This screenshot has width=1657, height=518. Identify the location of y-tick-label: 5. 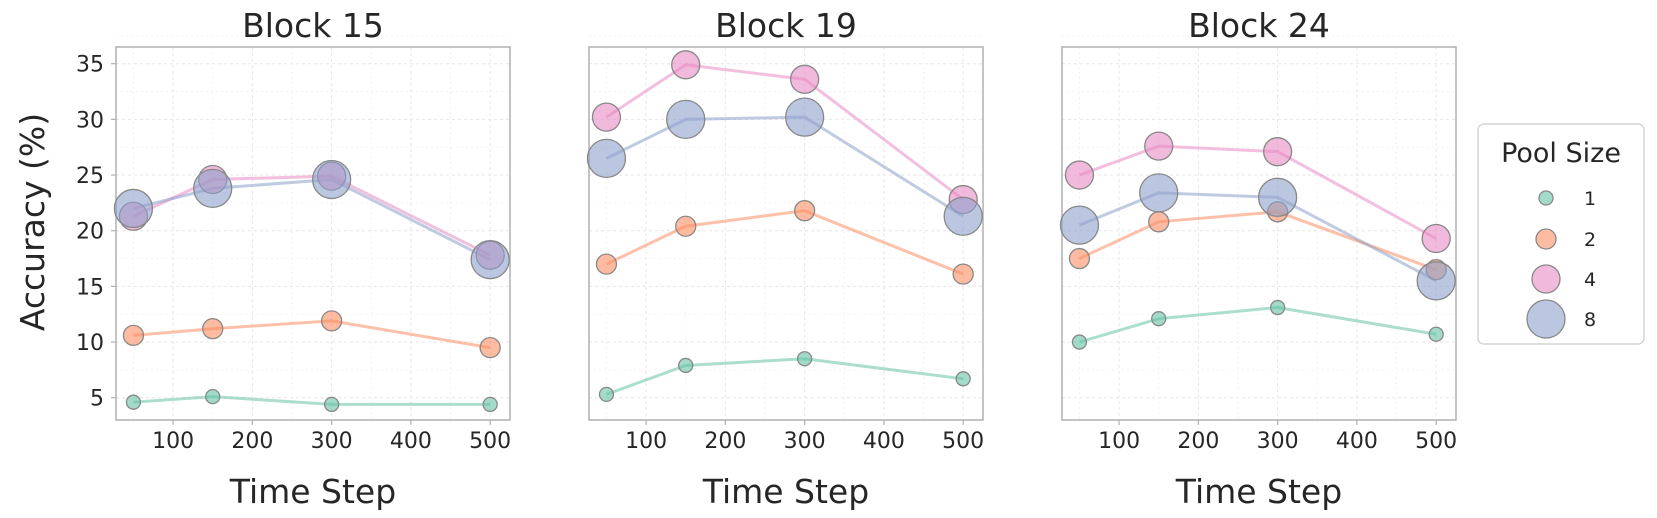
(97, 399).